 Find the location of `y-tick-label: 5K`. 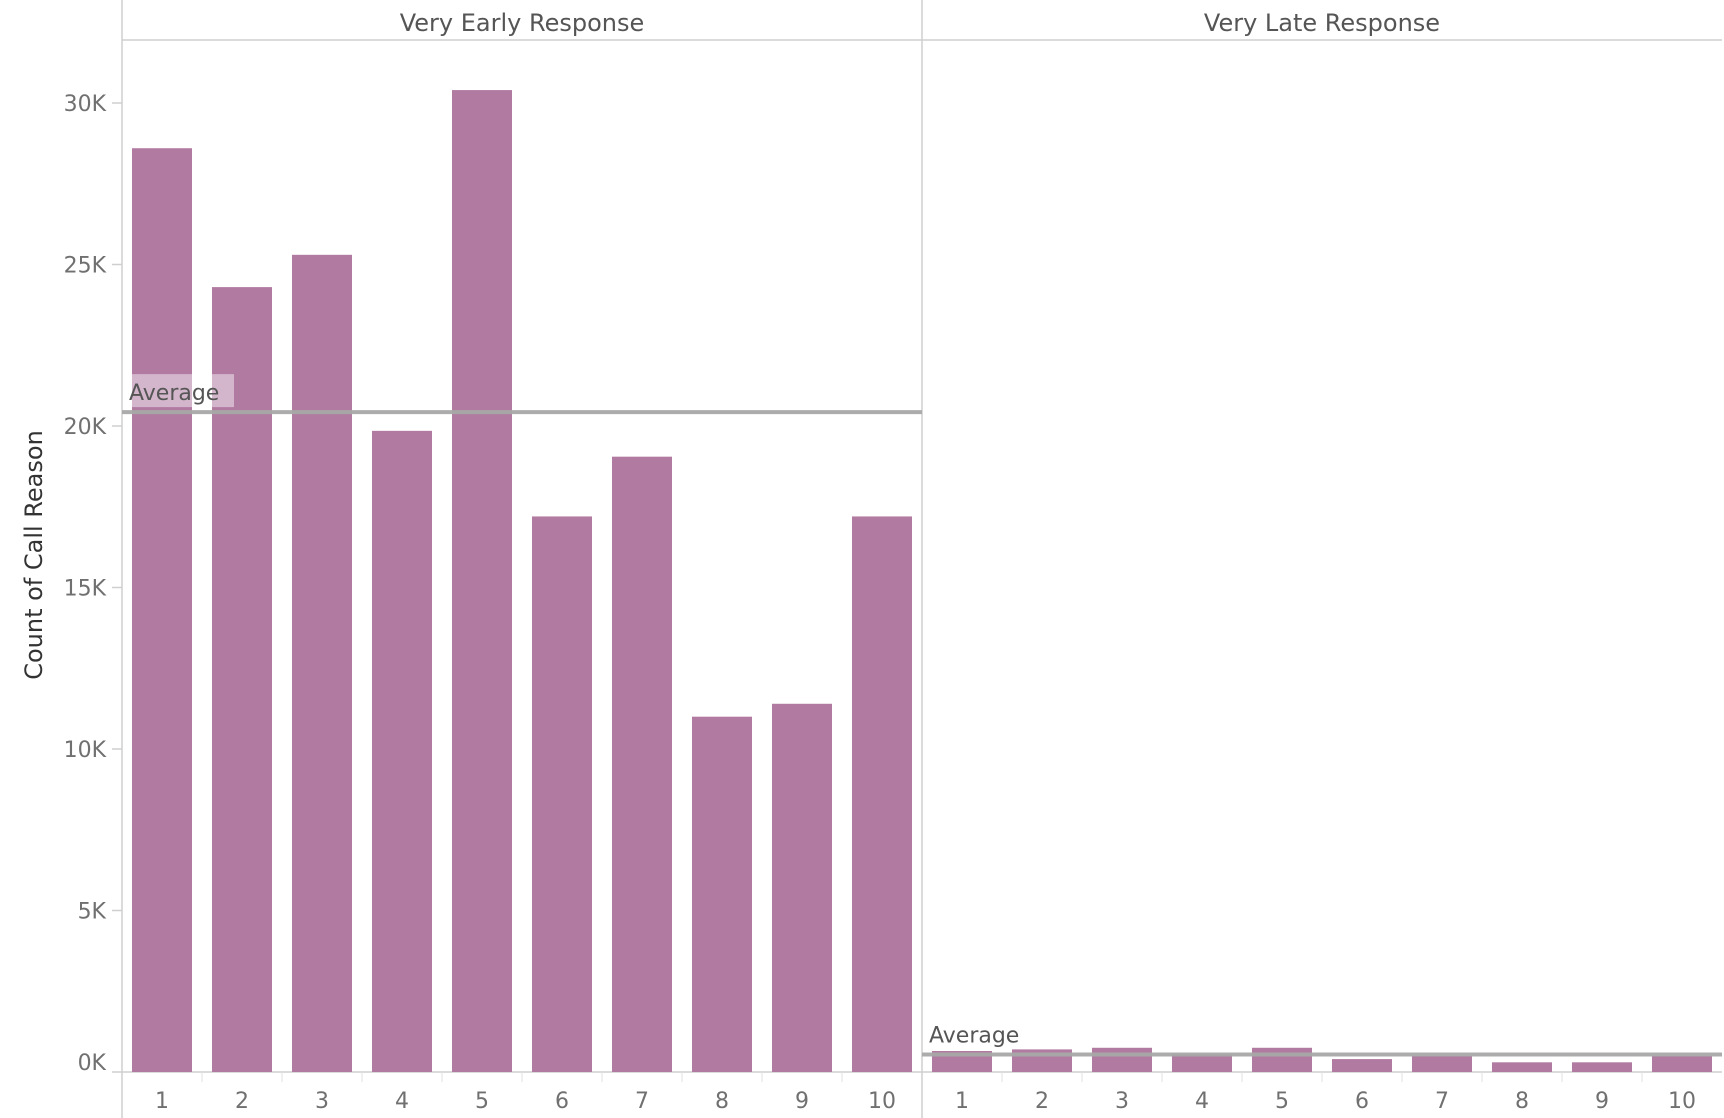

y-tick-label: 5K is located at coordinates (92, 912).